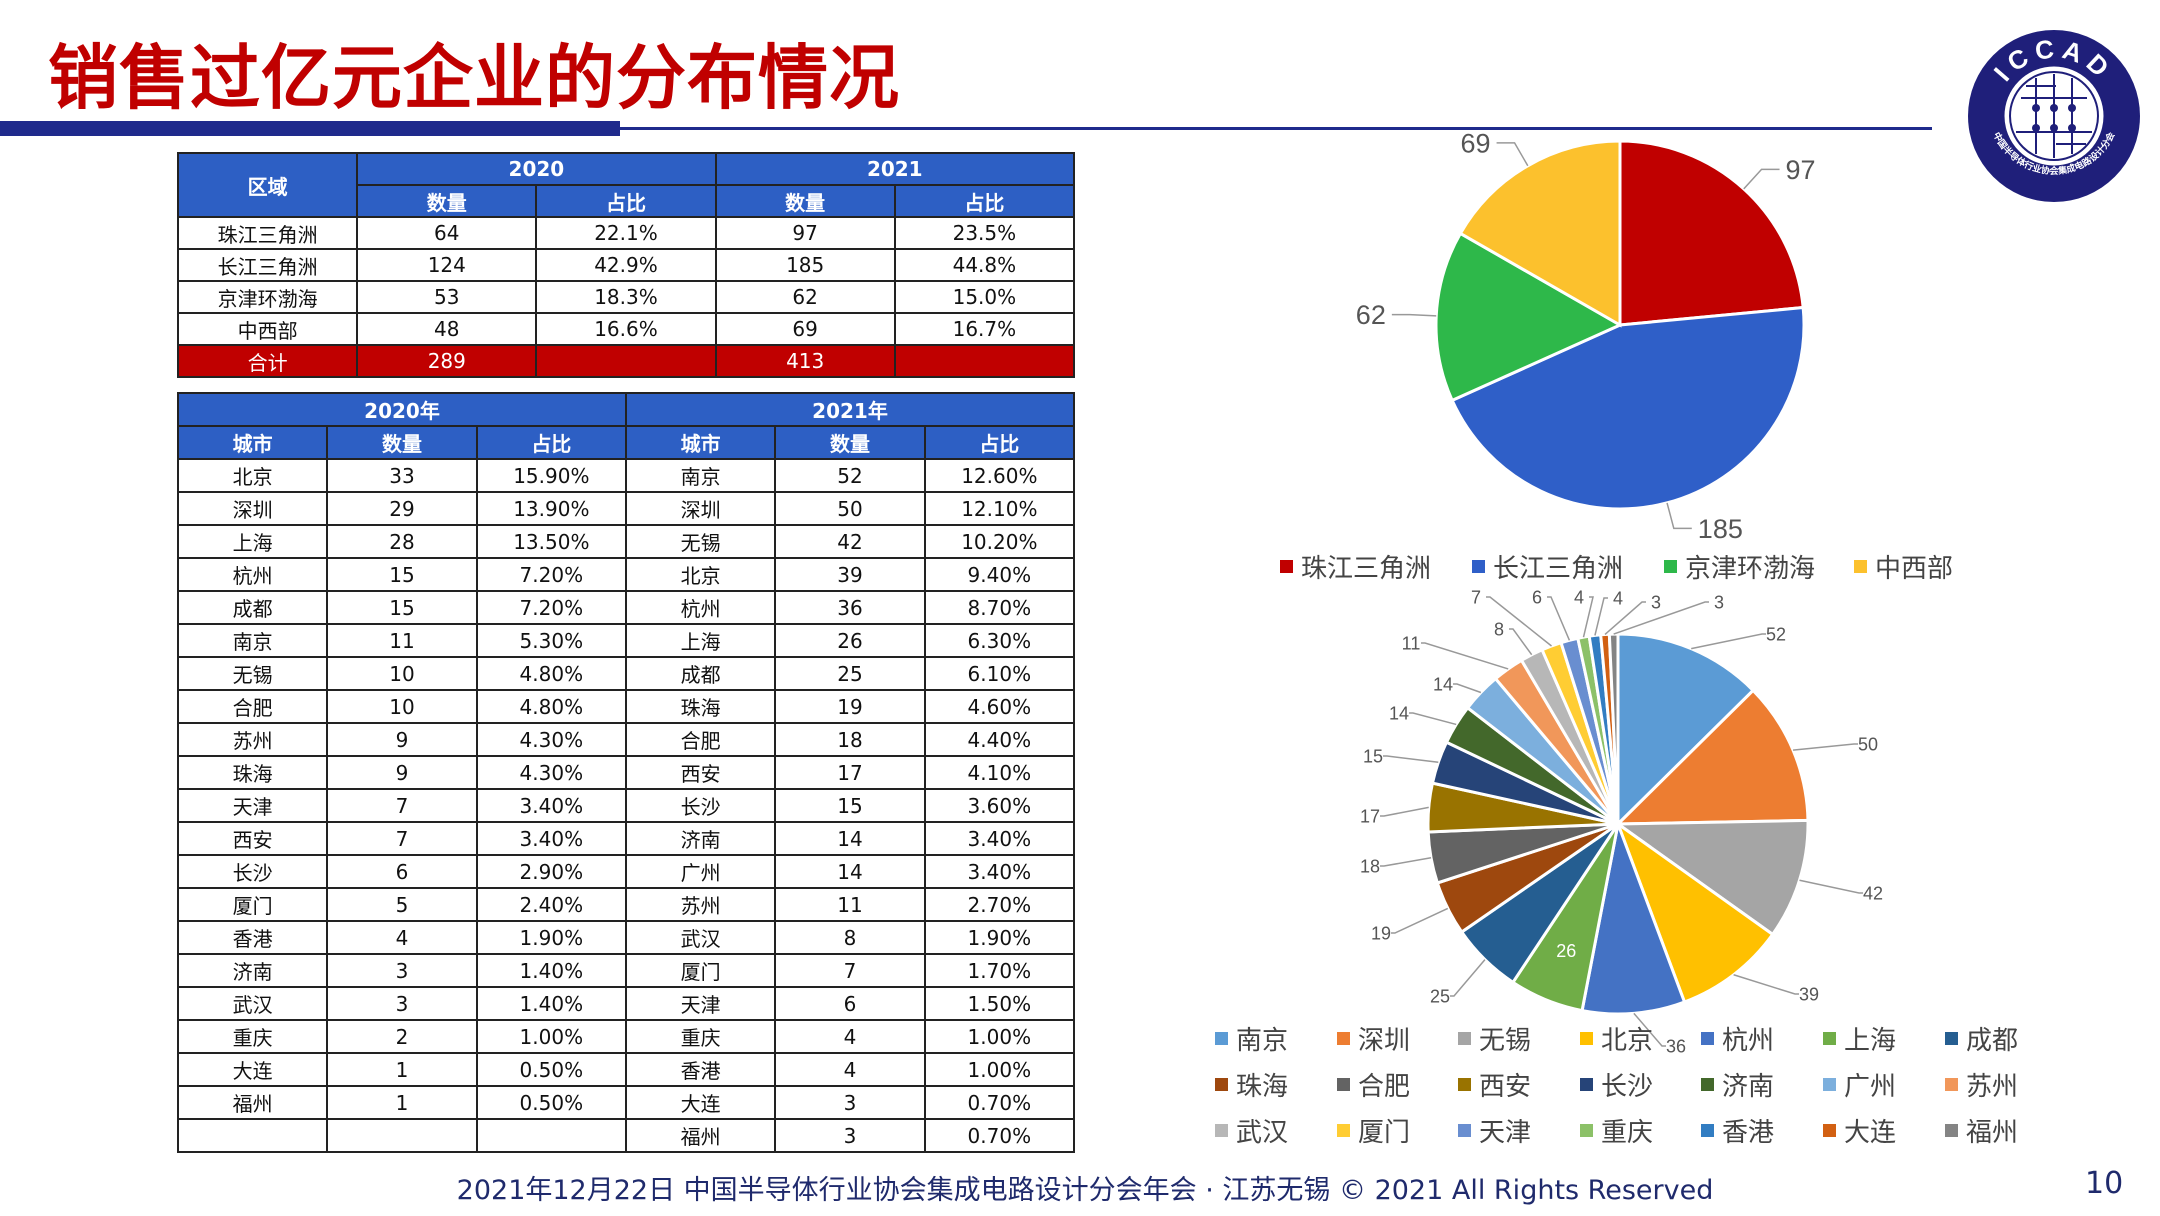  I want to click on table-cell: 12.60%, so click(999, 475).